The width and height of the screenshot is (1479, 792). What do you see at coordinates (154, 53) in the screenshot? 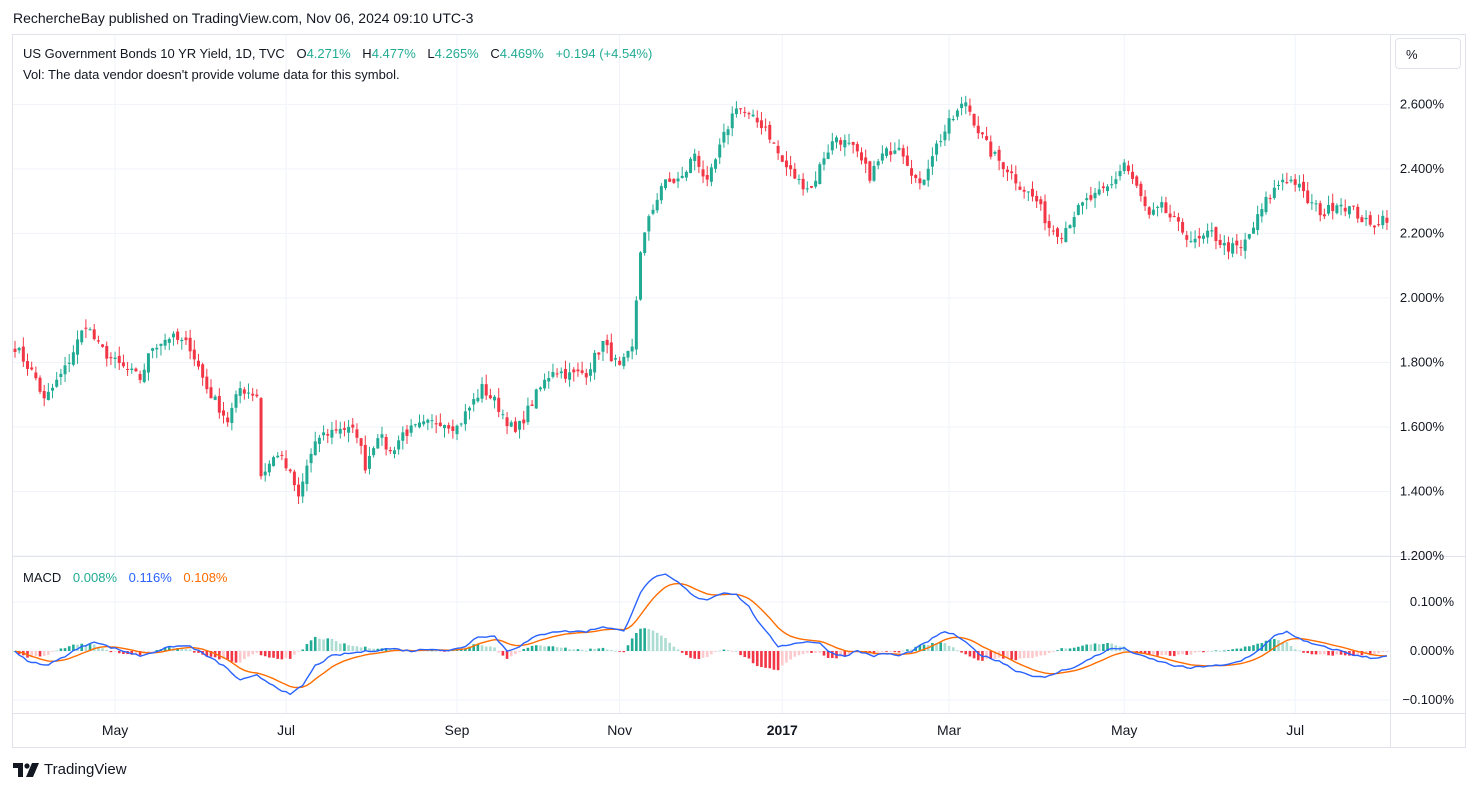
I see `symbol-title: US Government Bonds 10 YR Yield, 1D, TVC` at bounding box center [154, 53].